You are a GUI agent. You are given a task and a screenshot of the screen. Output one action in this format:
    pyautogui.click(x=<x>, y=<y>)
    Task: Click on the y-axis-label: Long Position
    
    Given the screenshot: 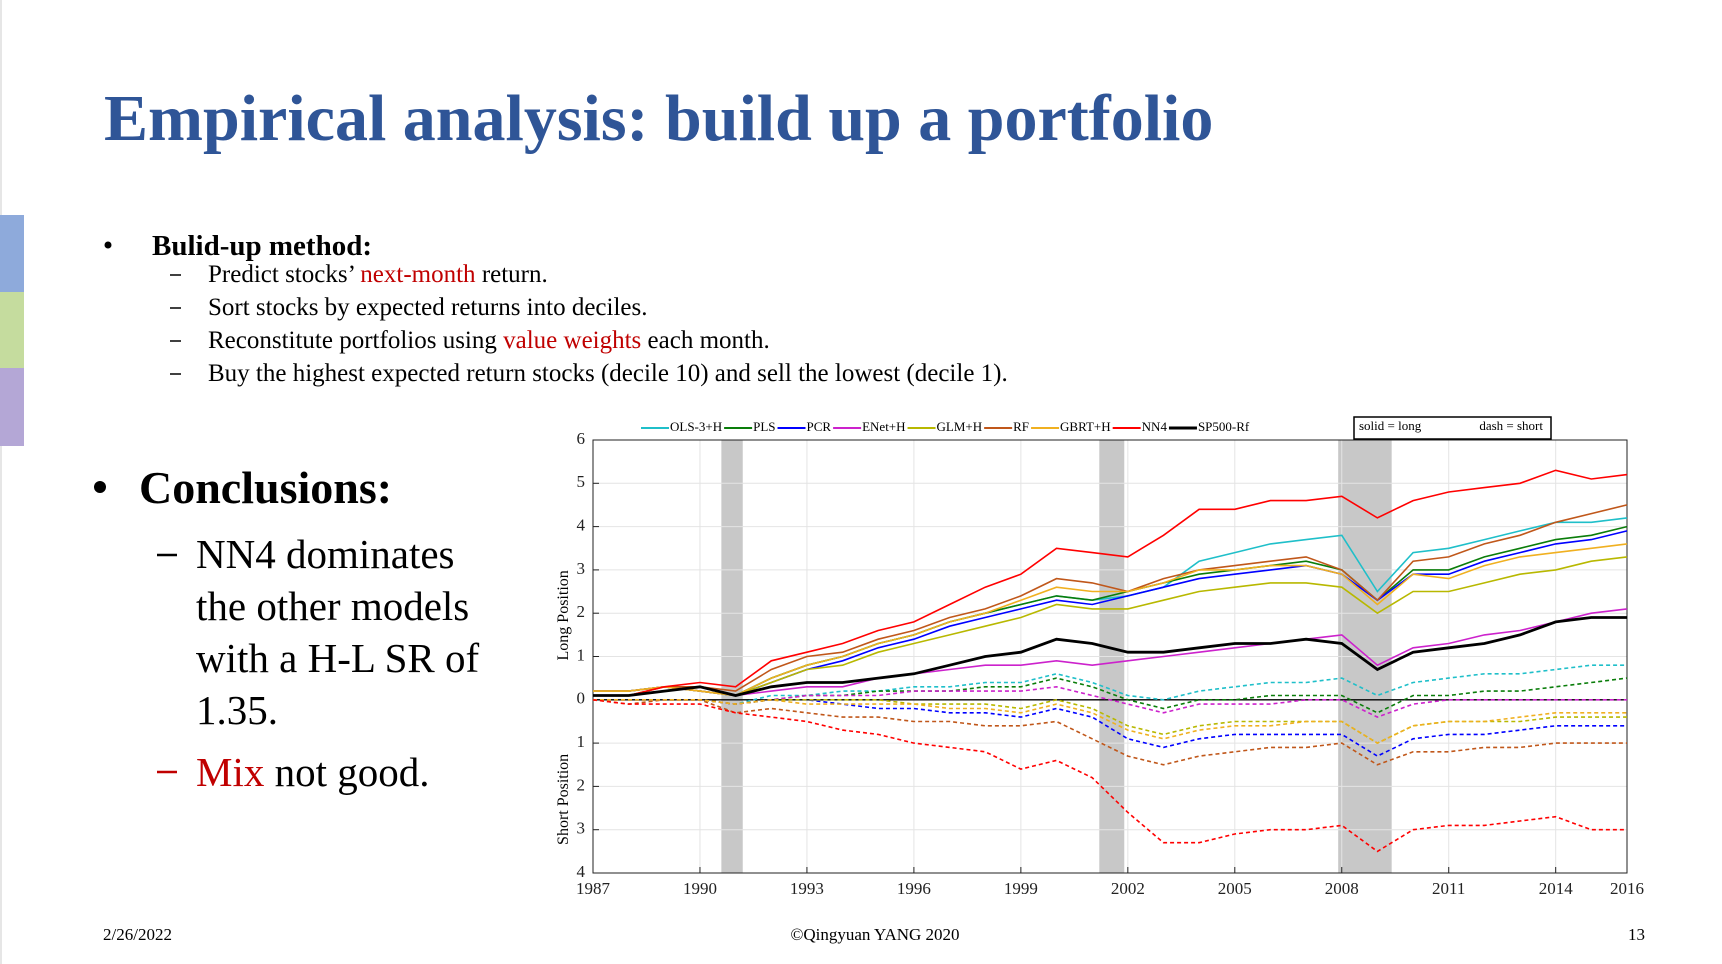 What is the action you would take?
    pyautogui.click(x=563, y=615)
    